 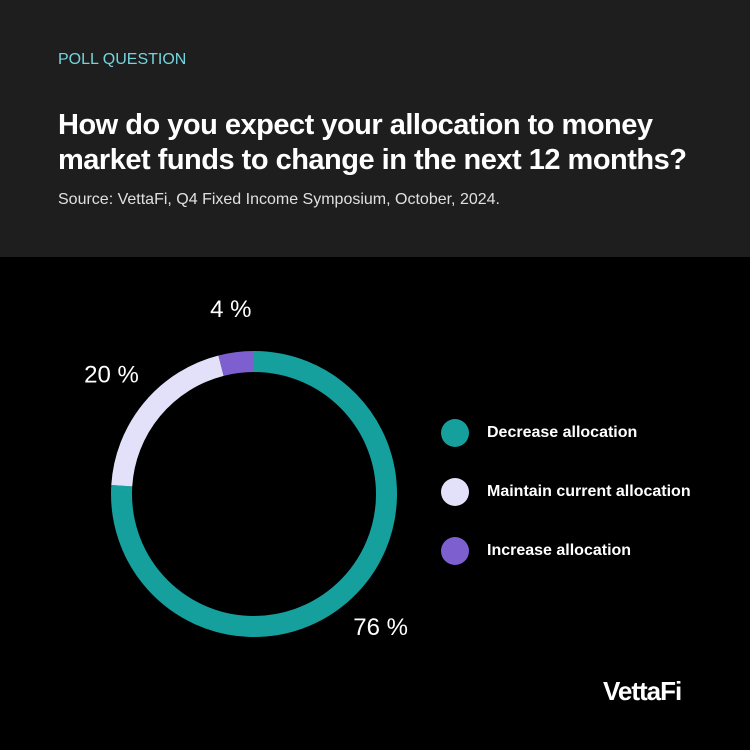 I want to click on data-label: 4 %, so click(x=230, y=309).